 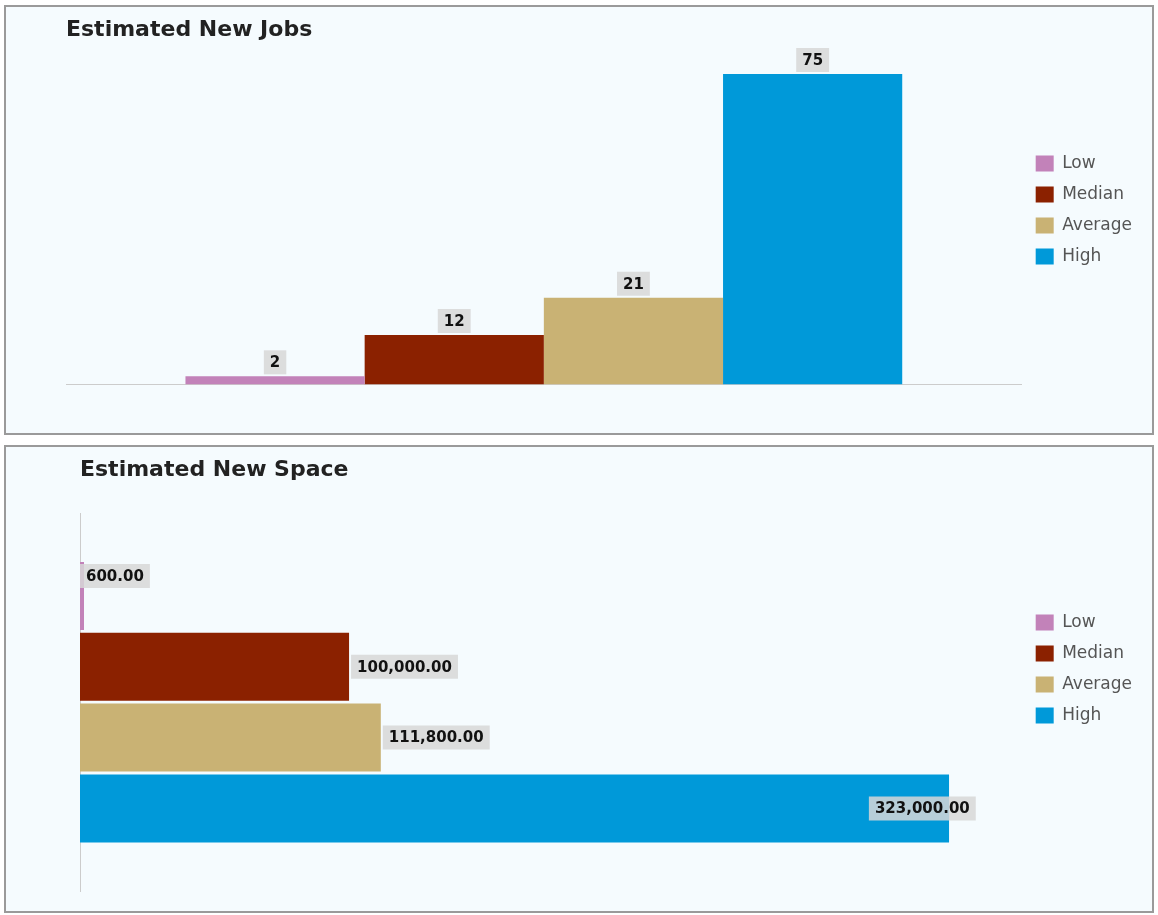 I want to click on data-label: 12, so click(x=454, y=320).